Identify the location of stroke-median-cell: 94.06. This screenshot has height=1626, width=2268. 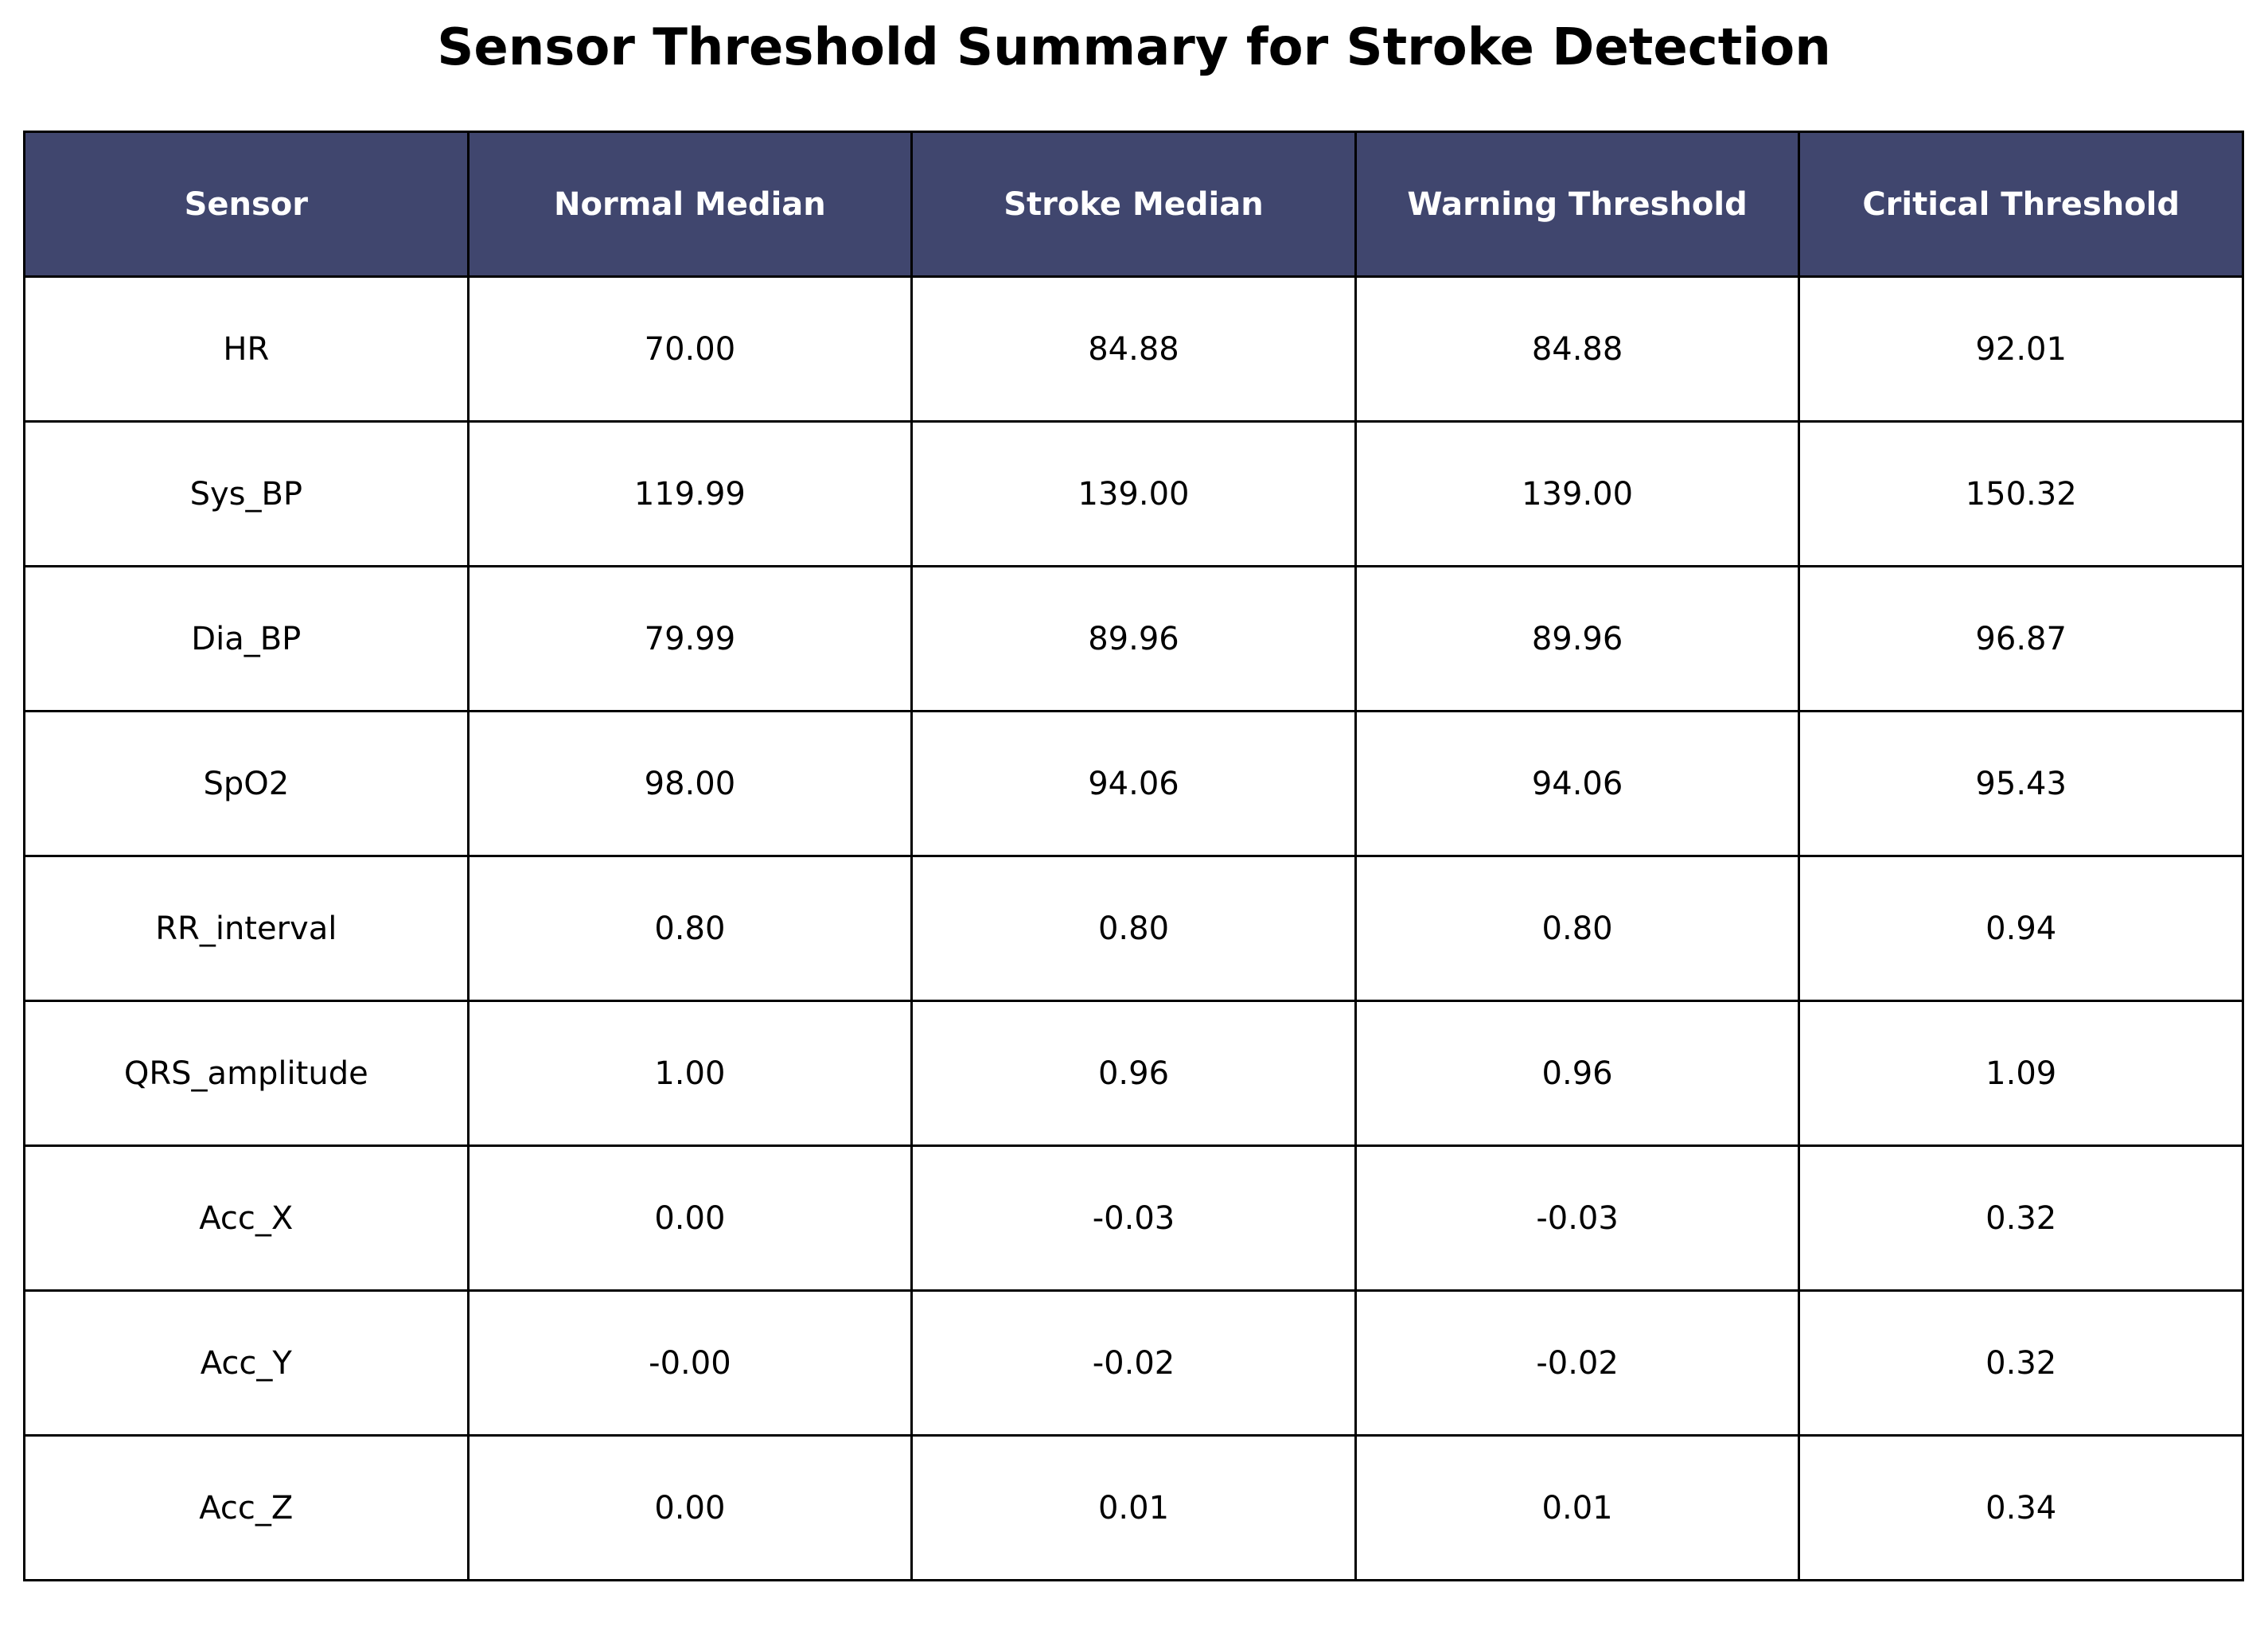
(1133, 783).